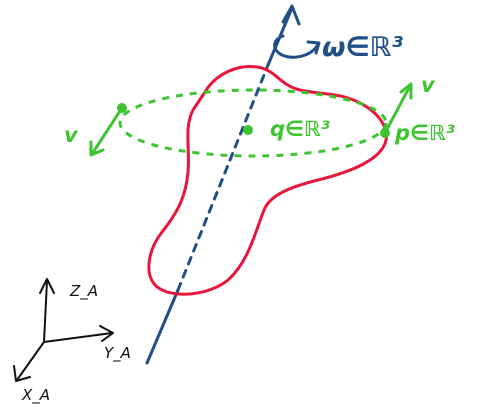 This screenshot has height=409, width=480. I want to click on point-q, so click(248, 130).